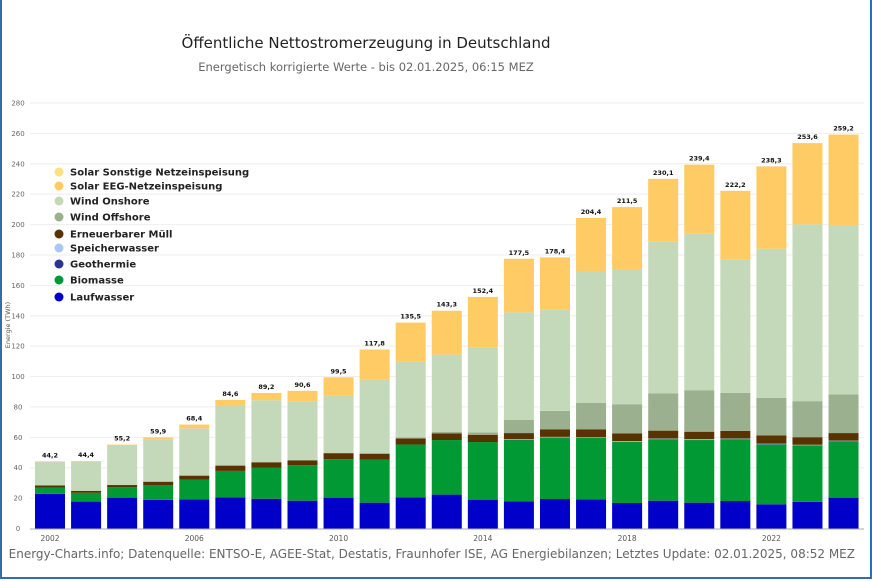 The height and width of the screenshot is (581, 872). I want to click on legend-item-geothermie: Geothermie, so click(95, 265).